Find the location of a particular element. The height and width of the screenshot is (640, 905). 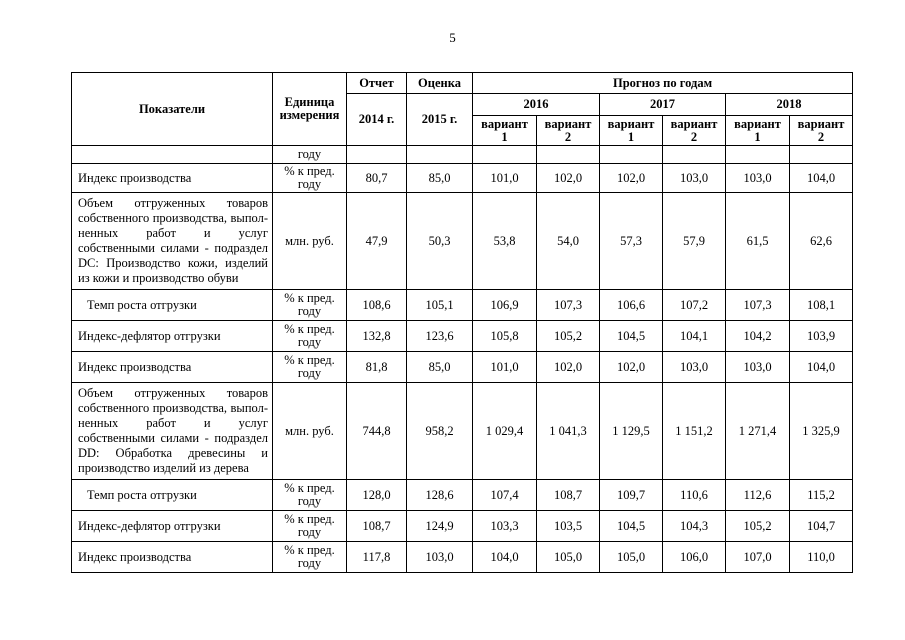

header-indicators: Показатели is located at coordinates (172, 109).